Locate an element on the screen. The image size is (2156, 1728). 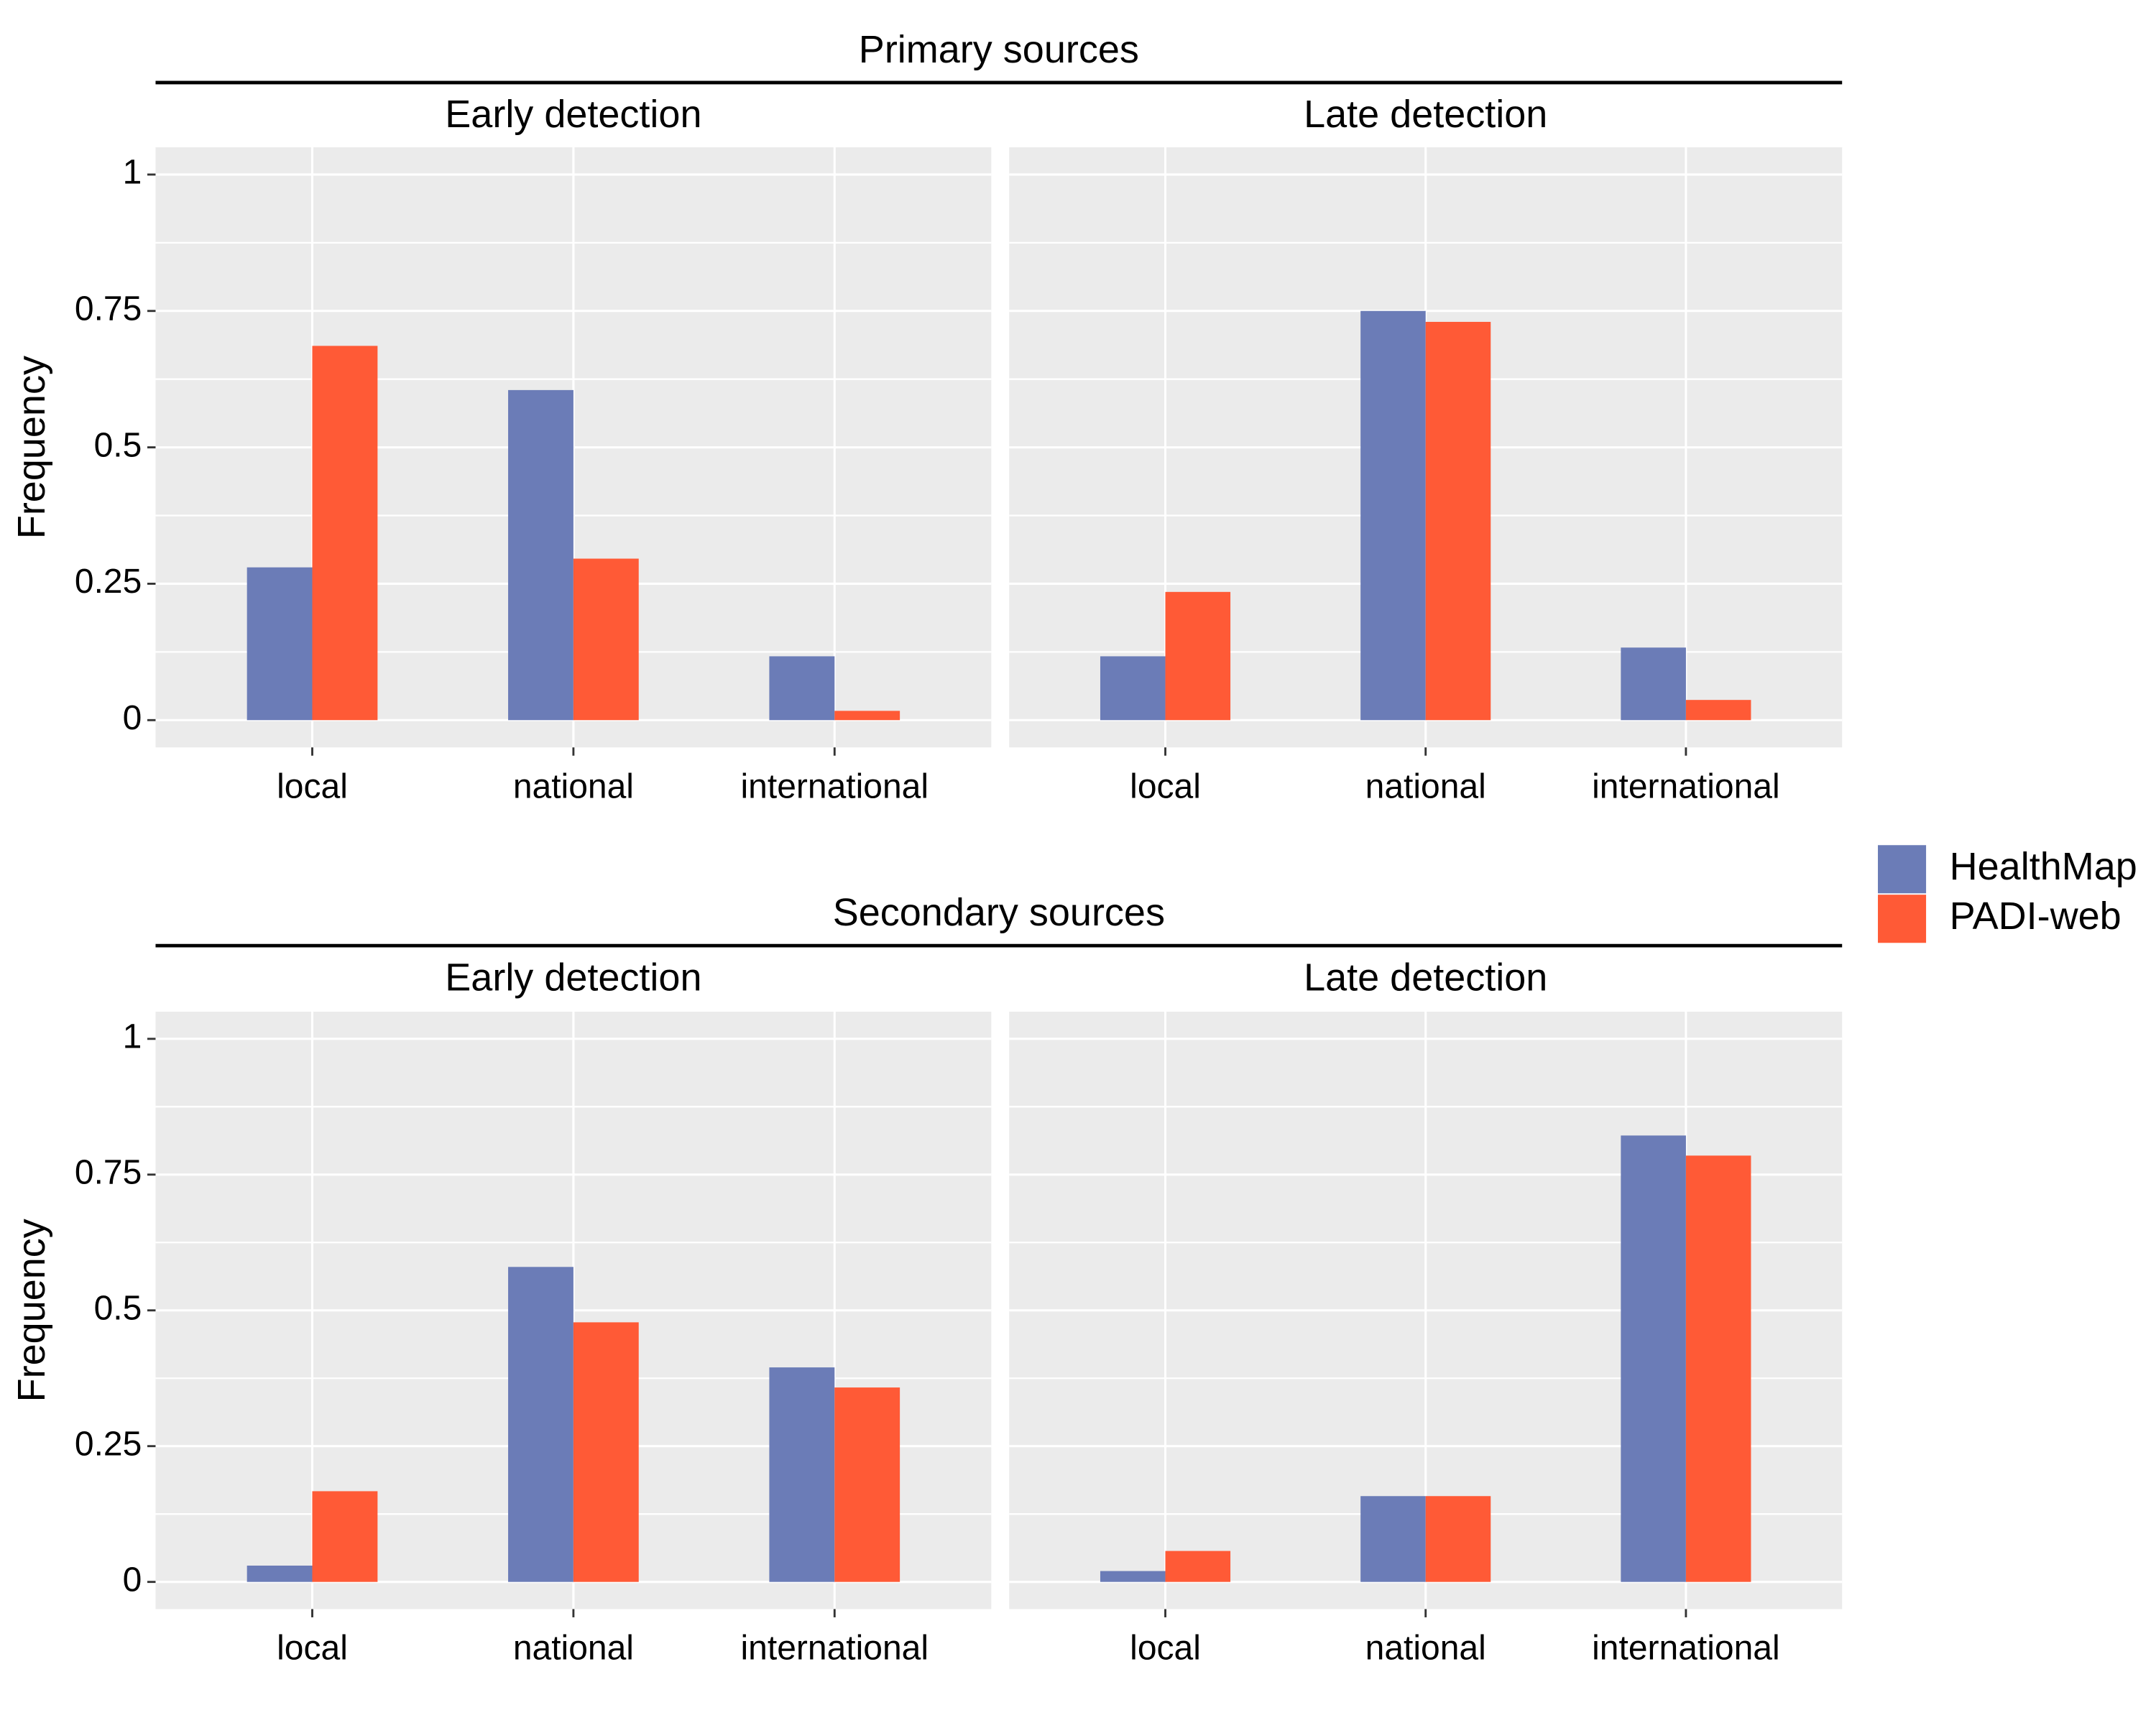
legend-key-healthmap is located at coordinates (1903, 870).